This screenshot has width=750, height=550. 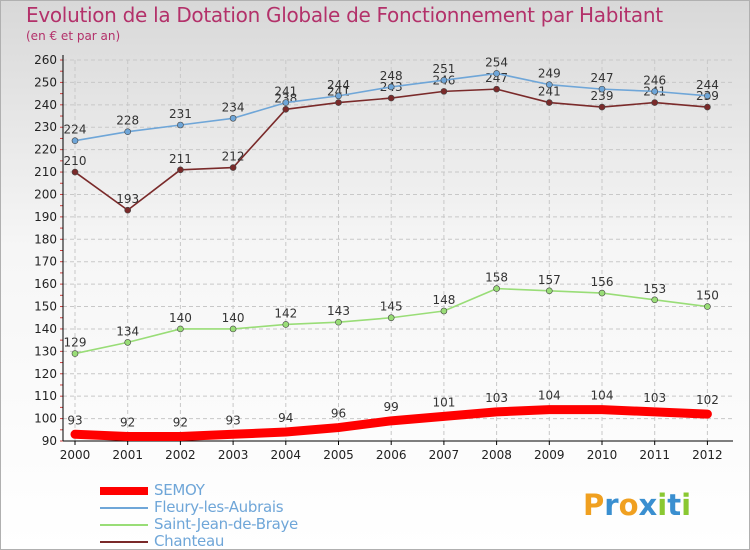 I want to click on x-tick-label: 2001, so click(x=127, y=455).